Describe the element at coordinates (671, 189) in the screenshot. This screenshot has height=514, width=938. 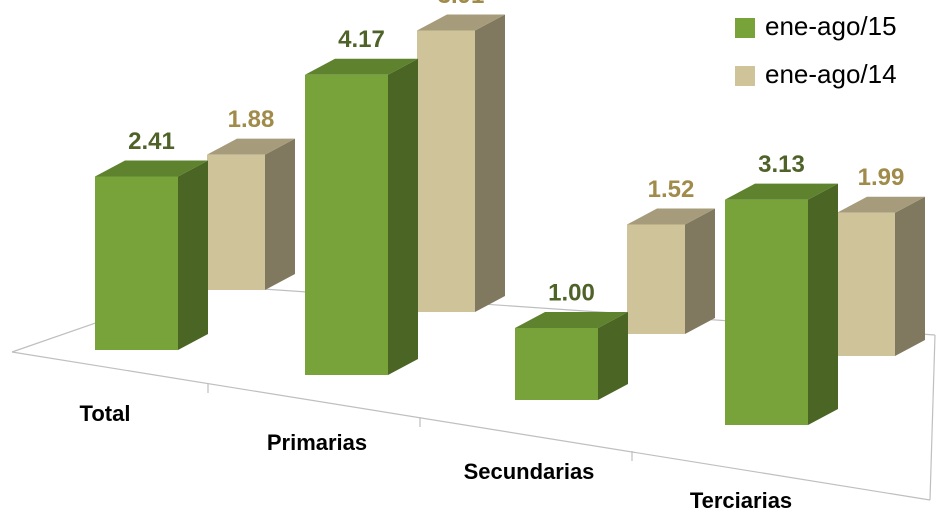
I see `value-label: 1.52` at that location.